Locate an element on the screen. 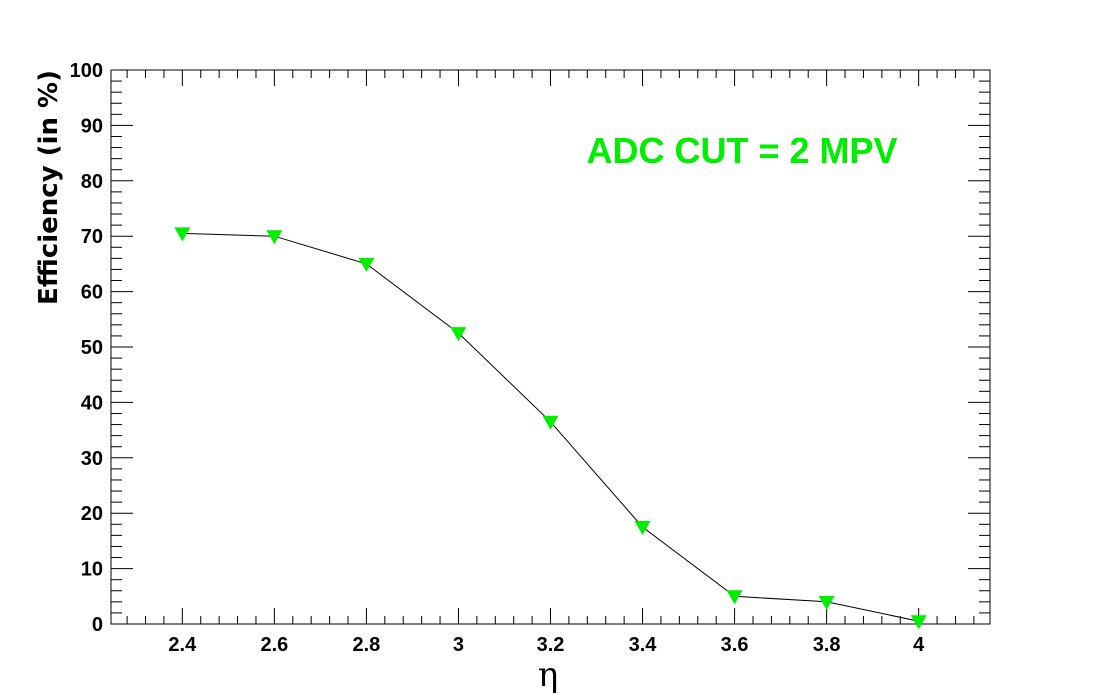 The image size is (1101, 694). y-tick-label: 10 is located at coordinates (92, 570).